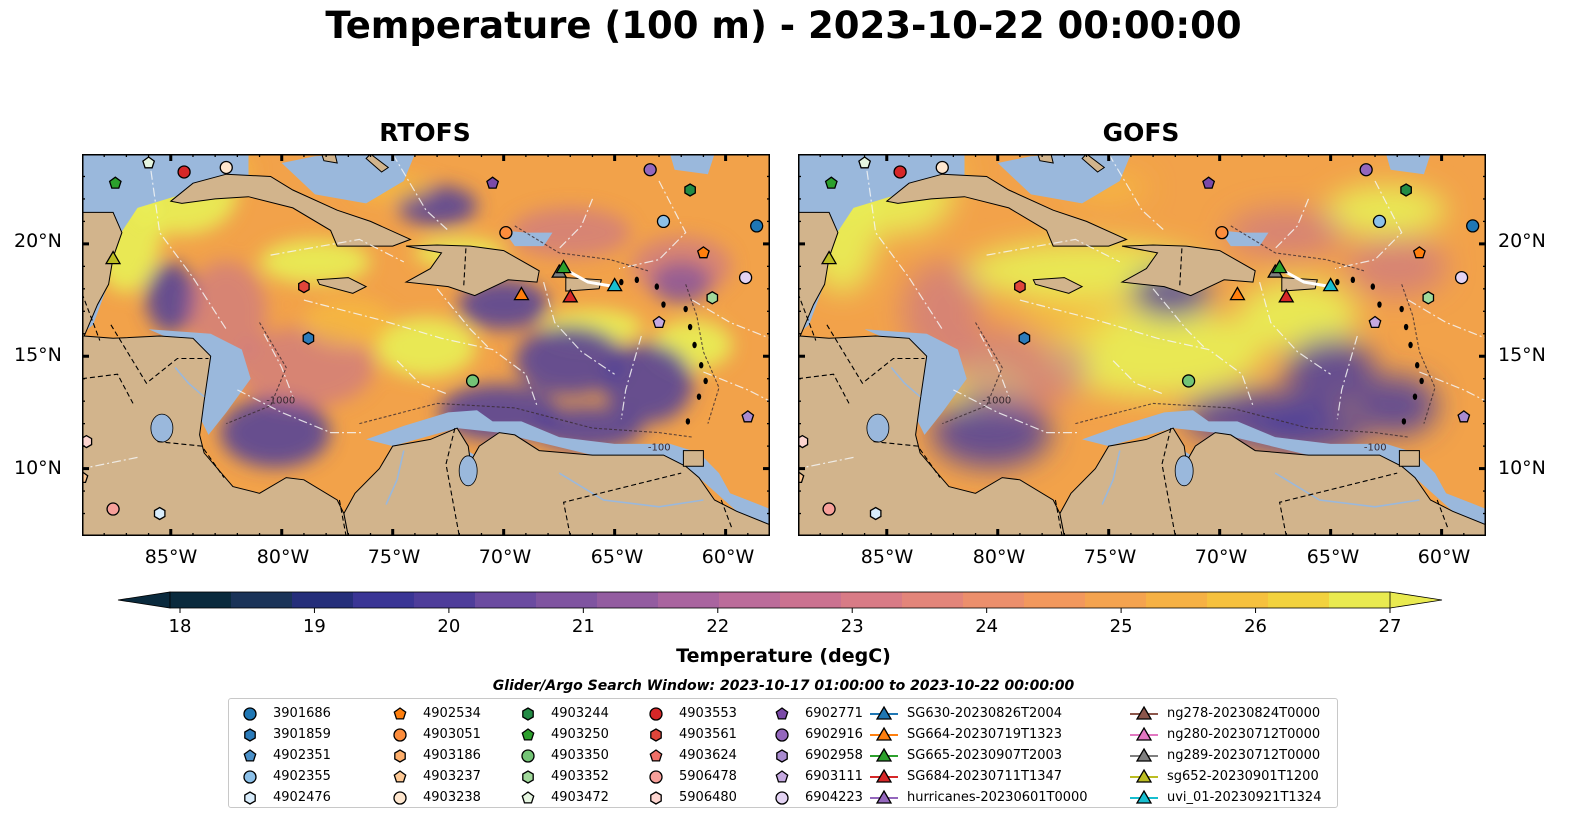 This screenshot has width=1577, height=826. What do you see at coordinates (280, 400) in the screenshot?
I see `bathymetry-label: -1000` at bounding box center [280, 400].